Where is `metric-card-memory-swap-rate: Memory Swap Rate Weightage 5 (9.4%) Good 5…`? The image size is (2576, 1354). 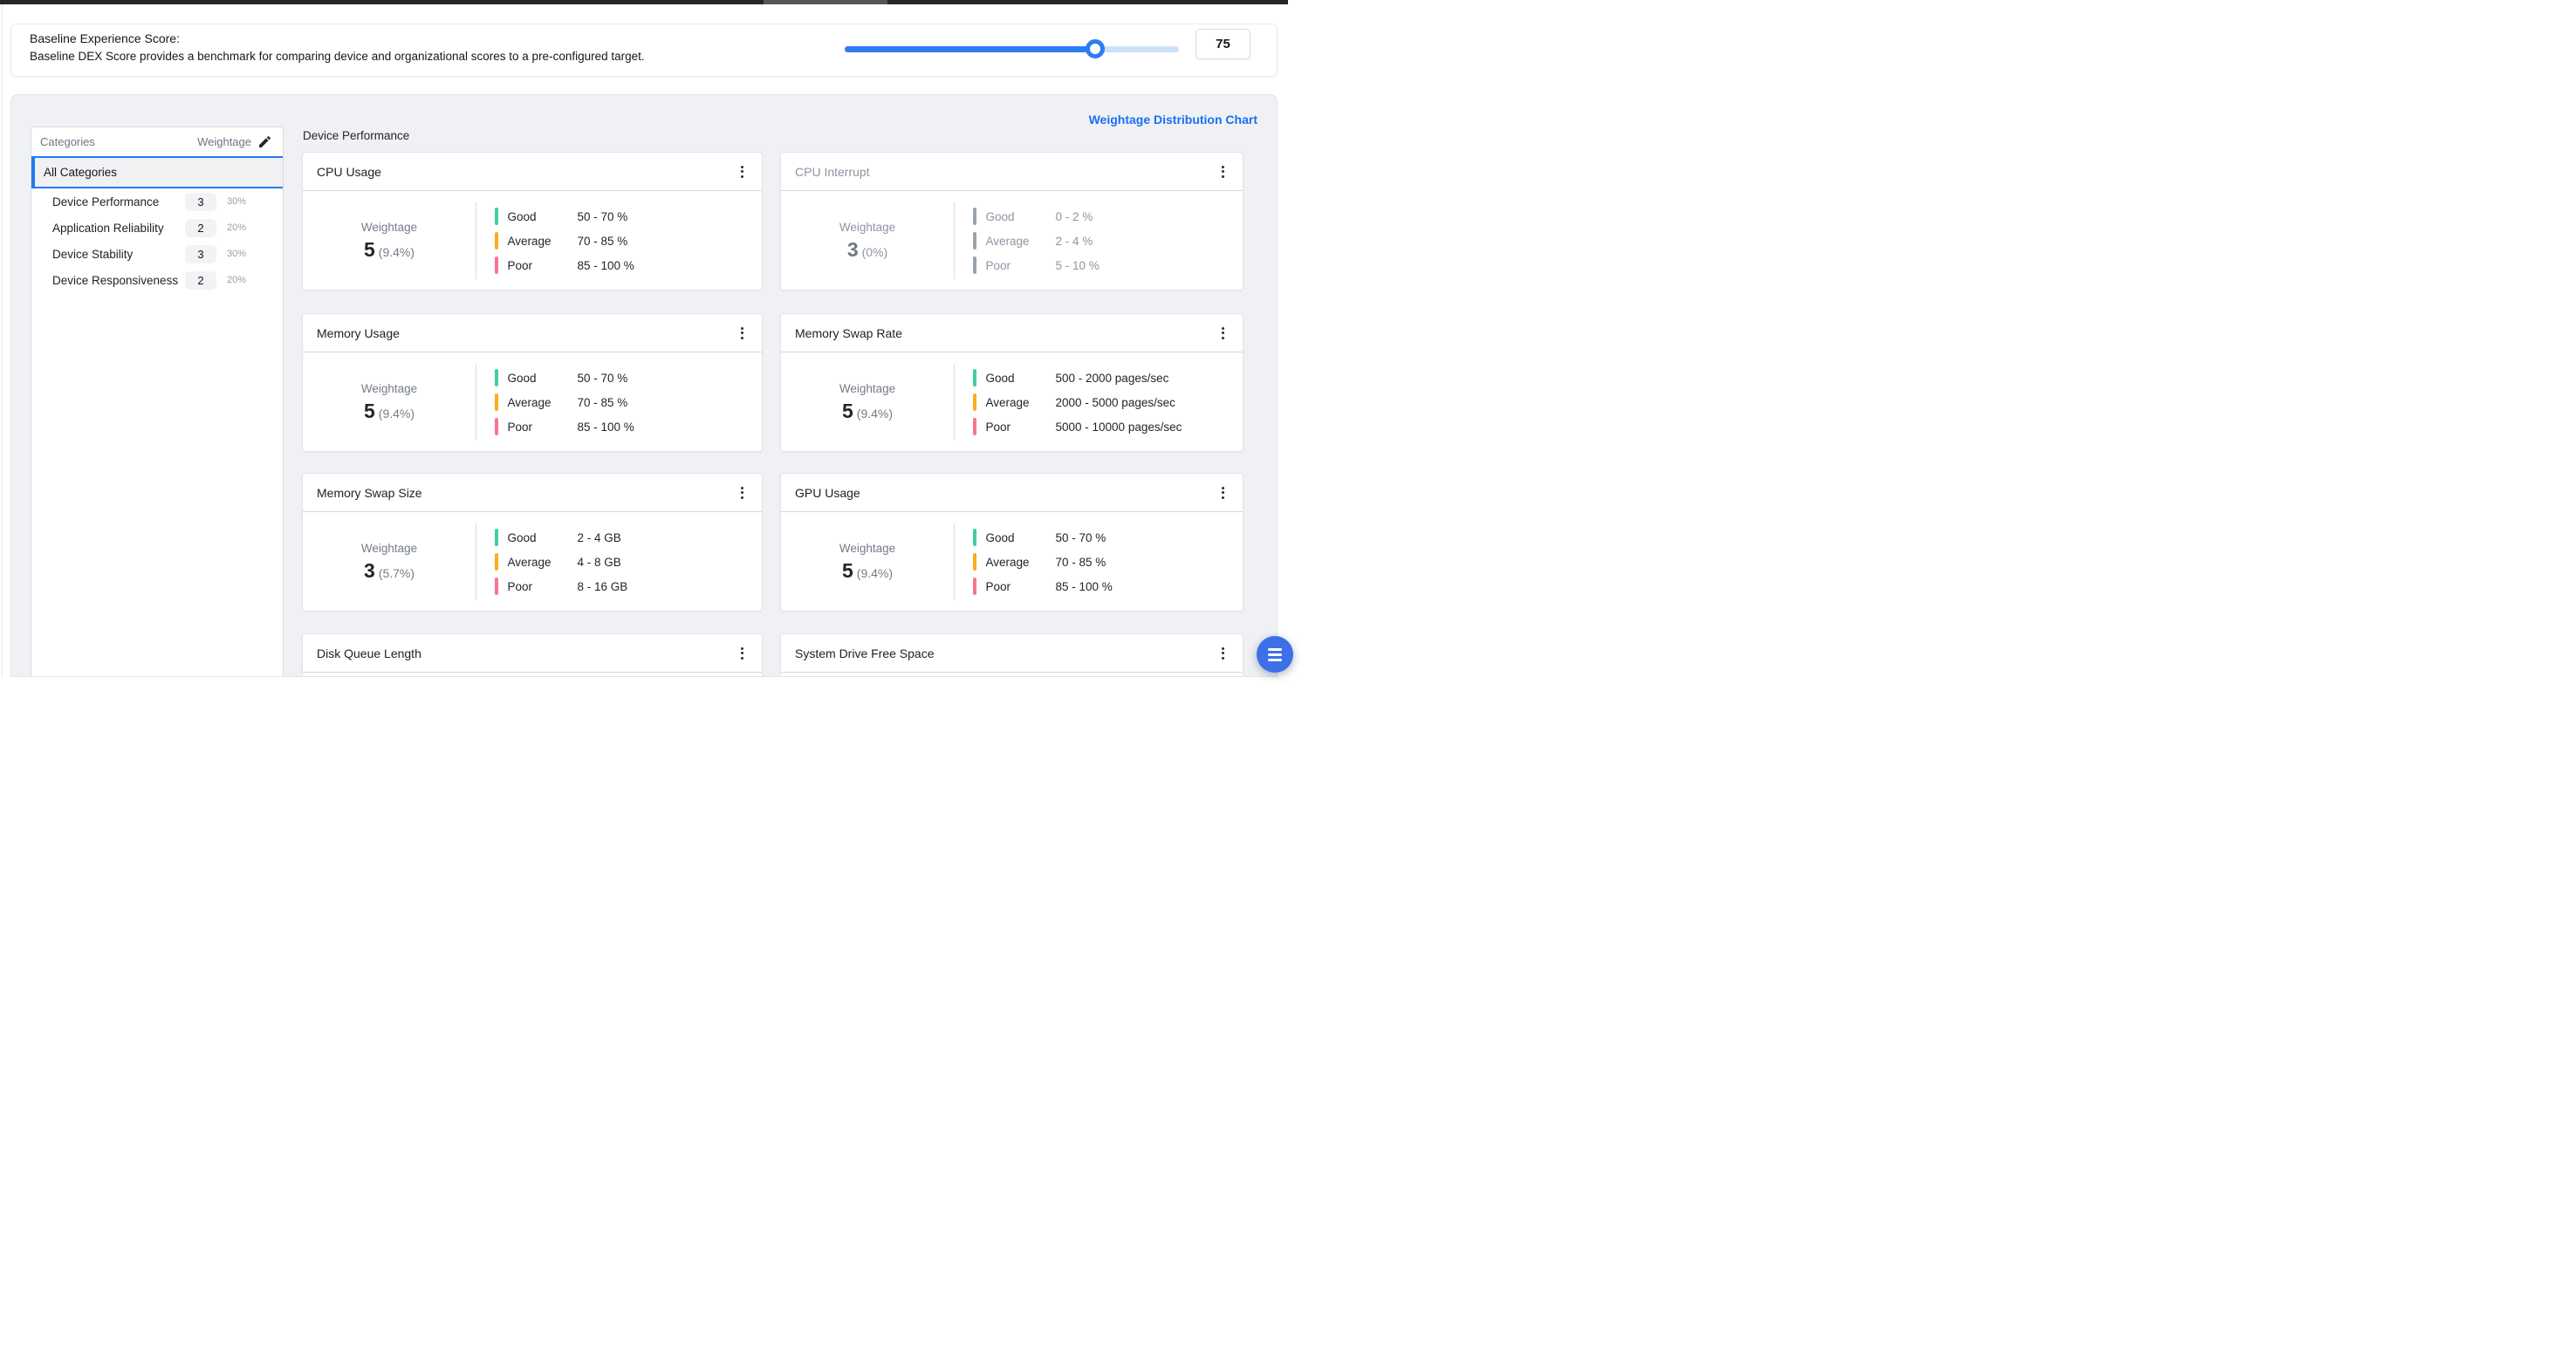
metric-card-memory-swap-rate: Memory Swap Rate Weightage 5 (9.4%) Good 5… is located at coordinates (1012, 382).